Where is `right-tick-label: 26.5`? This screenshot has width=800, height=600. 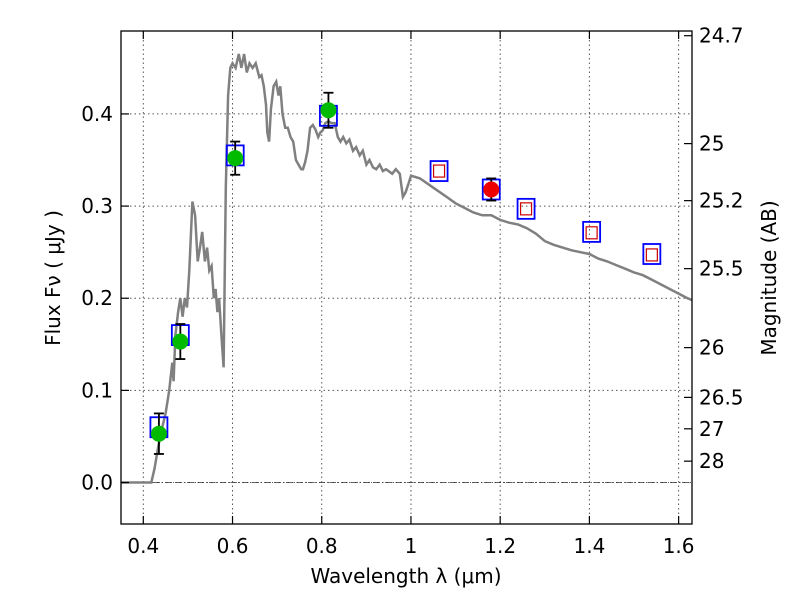 right-tick-label: 26.5 is located at coordinates (721, 397).